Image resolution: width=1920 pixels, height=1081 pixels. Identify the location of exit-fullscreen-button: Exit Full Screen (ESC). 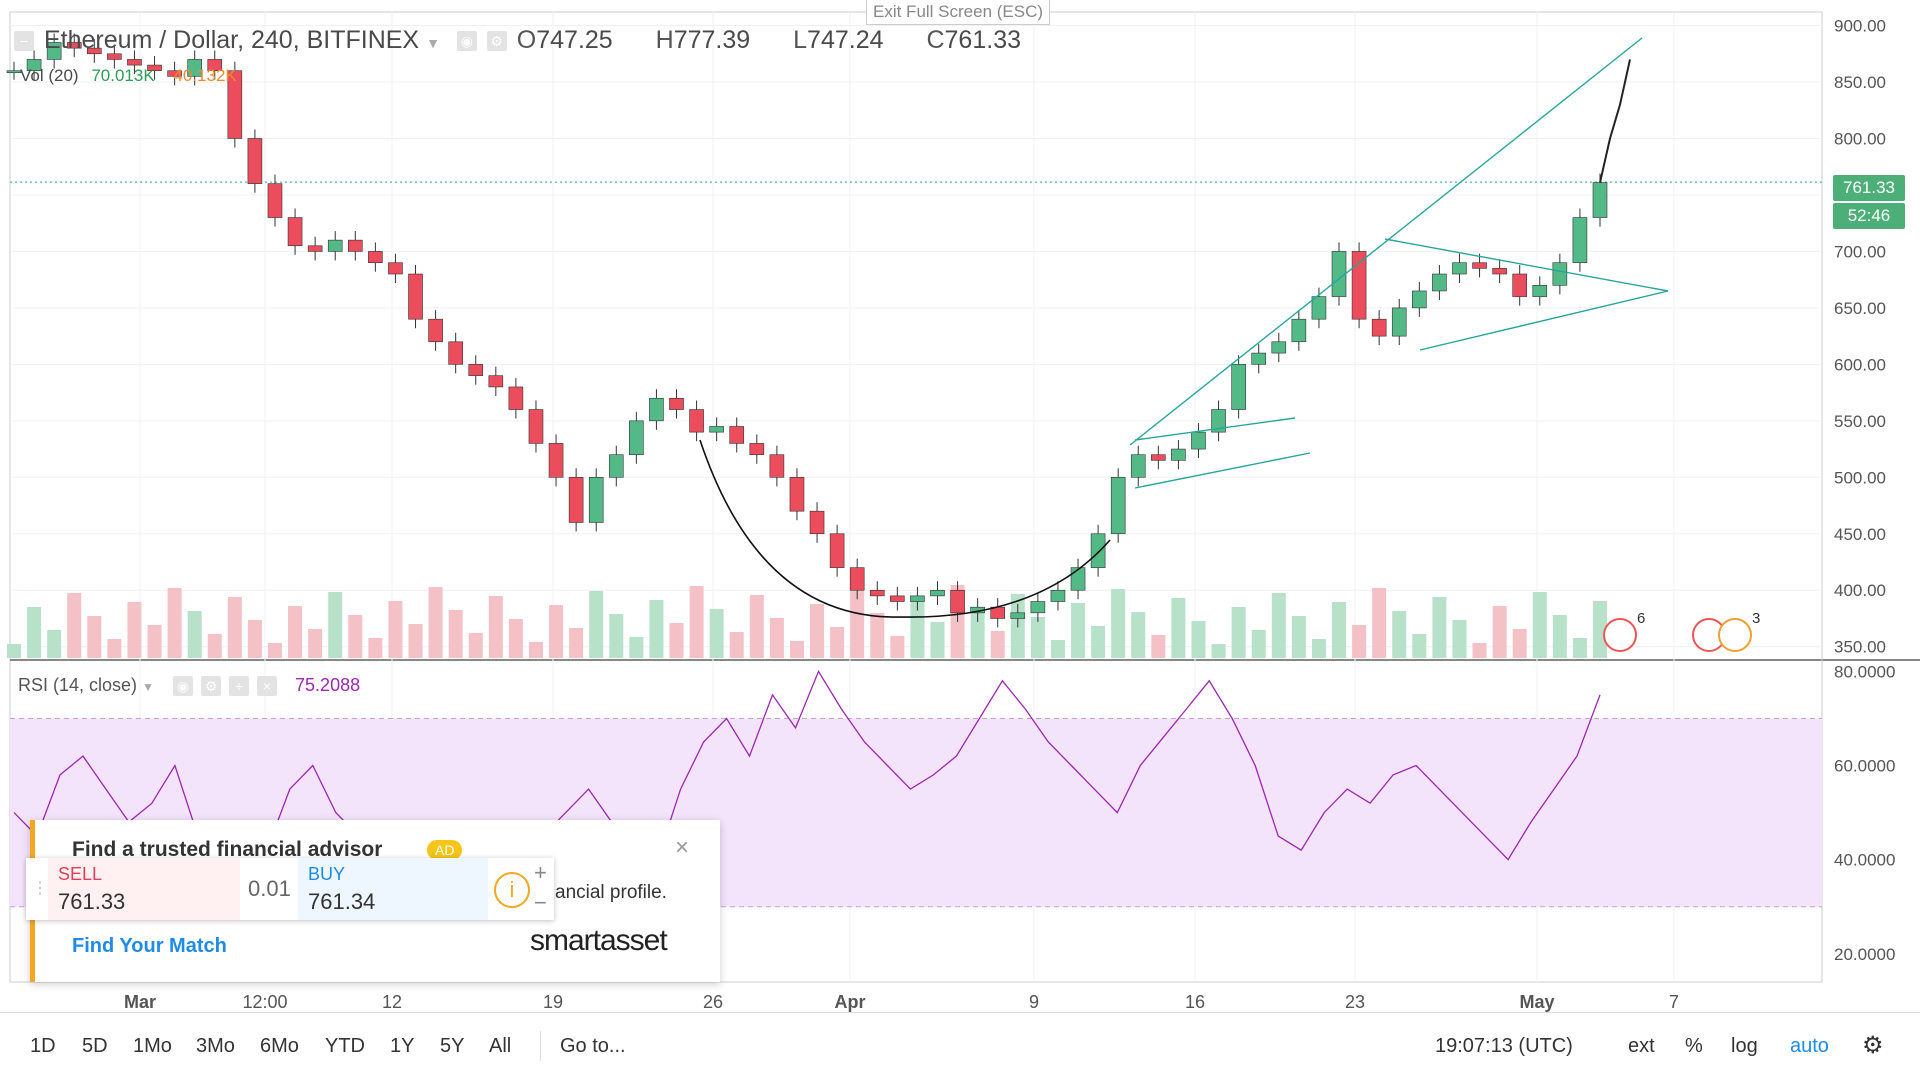
(958, 12).